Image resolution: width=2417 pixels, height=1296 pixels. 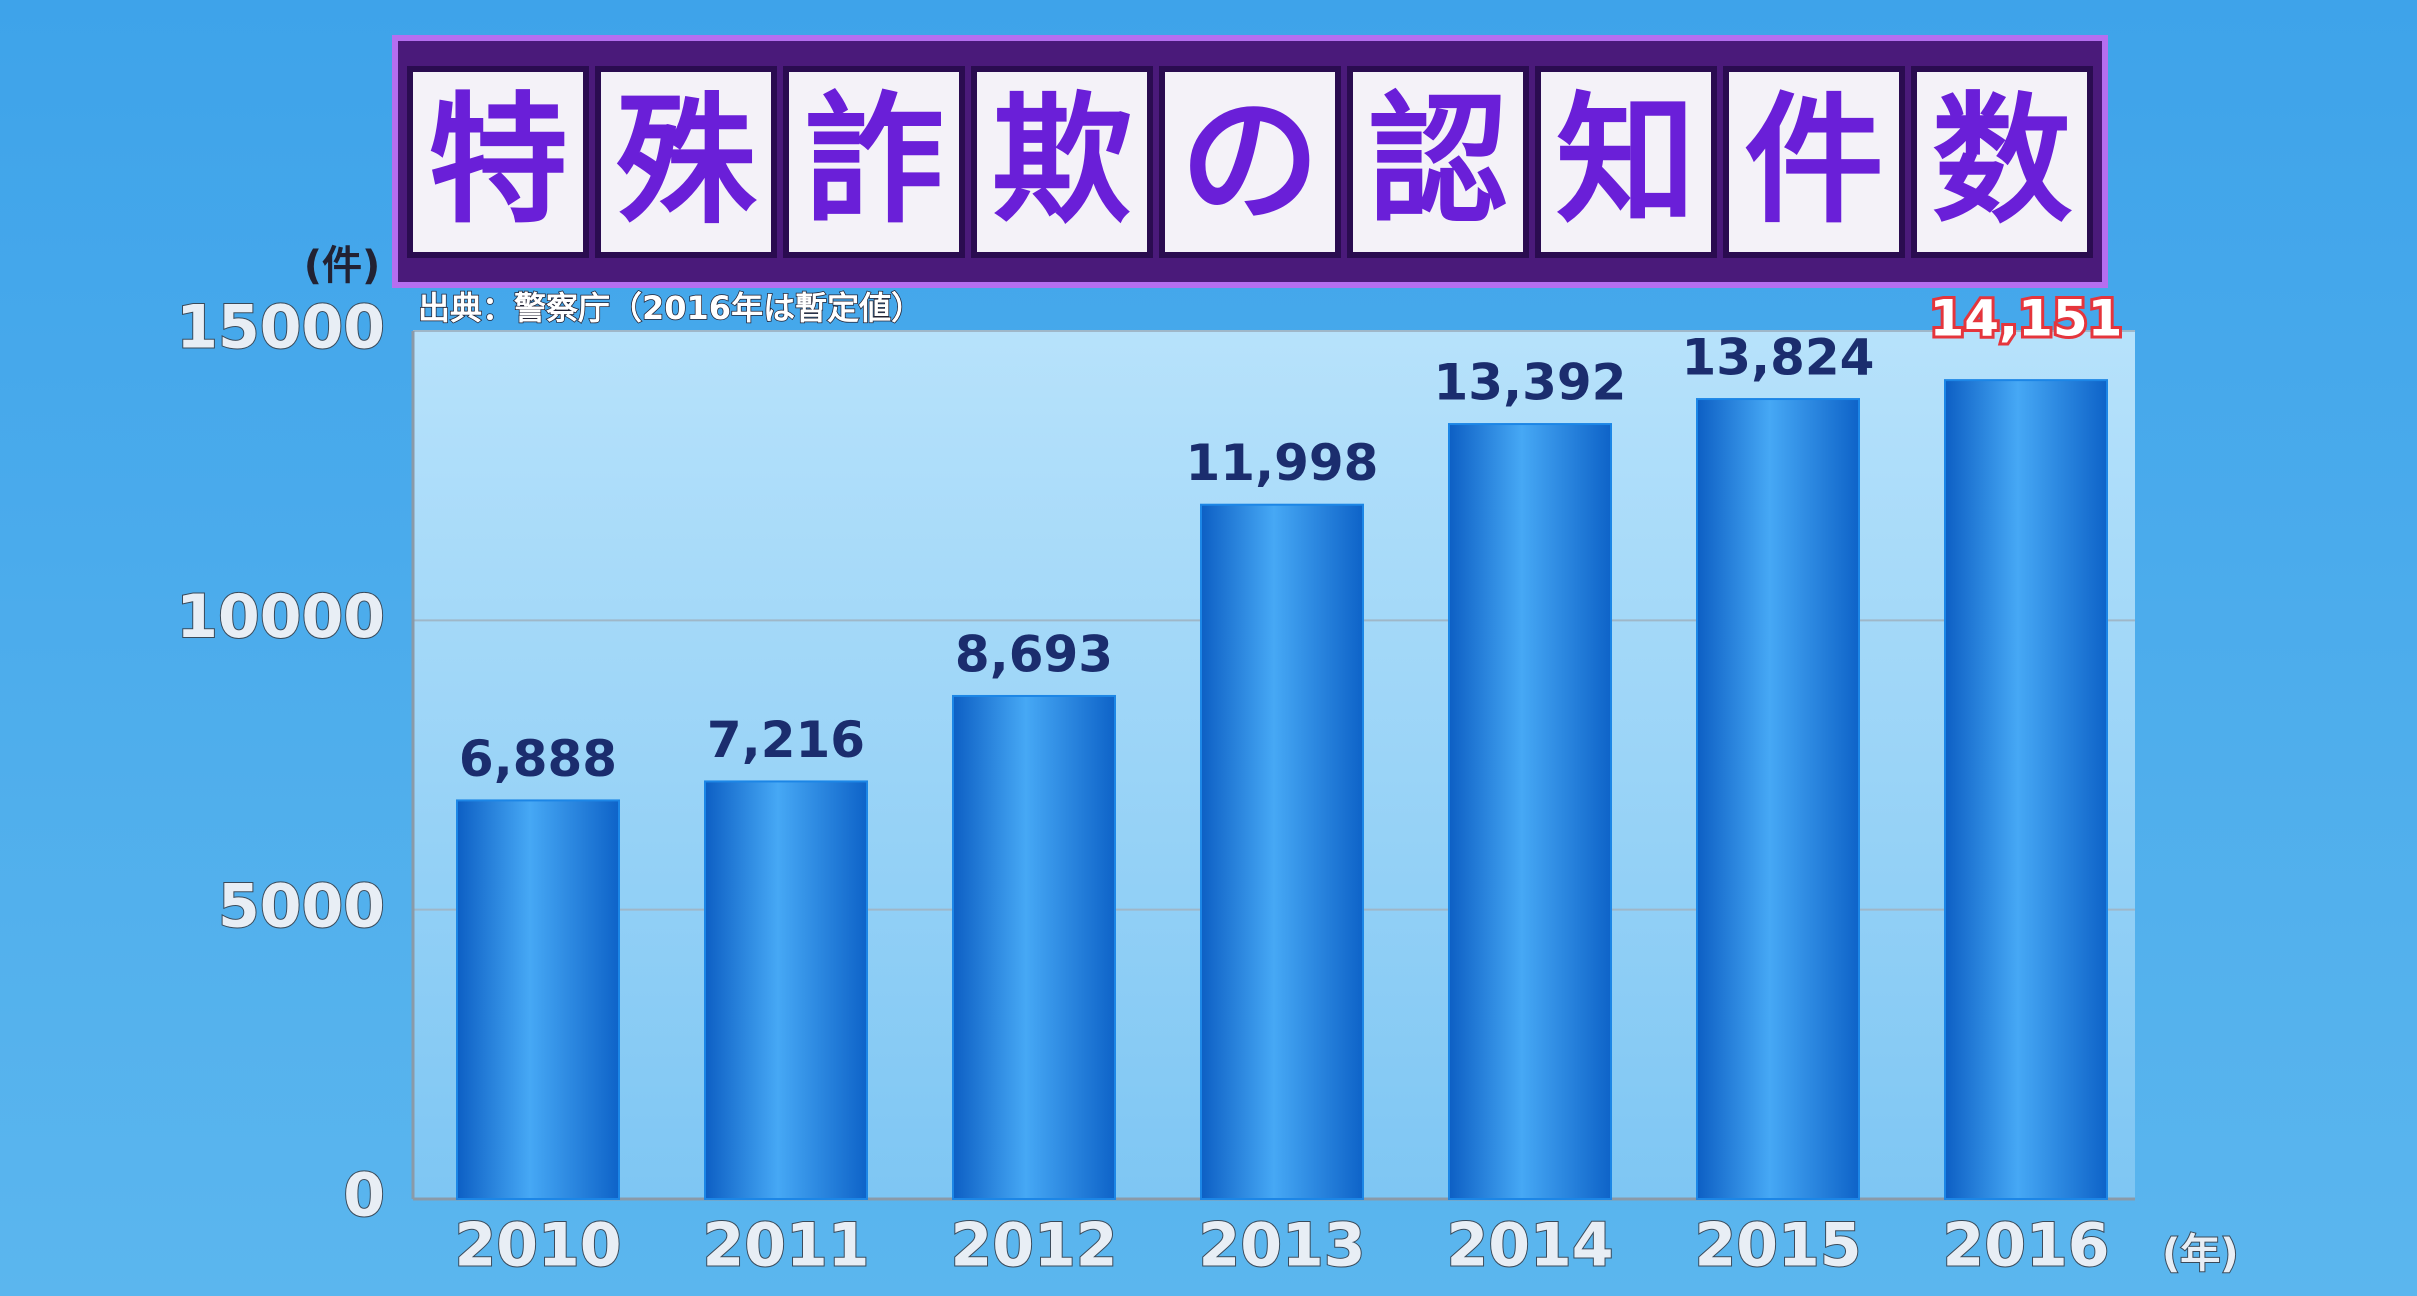 What do you see at coordinates (538, 759) in the screenshot?
I see `value-label: 6,888` at bounding box center [538, 759].